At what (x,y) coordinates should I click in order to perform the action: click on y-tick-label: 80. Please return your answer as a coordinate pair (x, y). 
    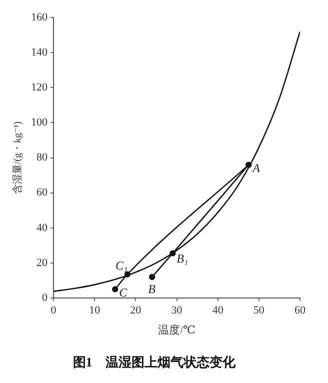
    Looking at the image, I should click on (42, 158).